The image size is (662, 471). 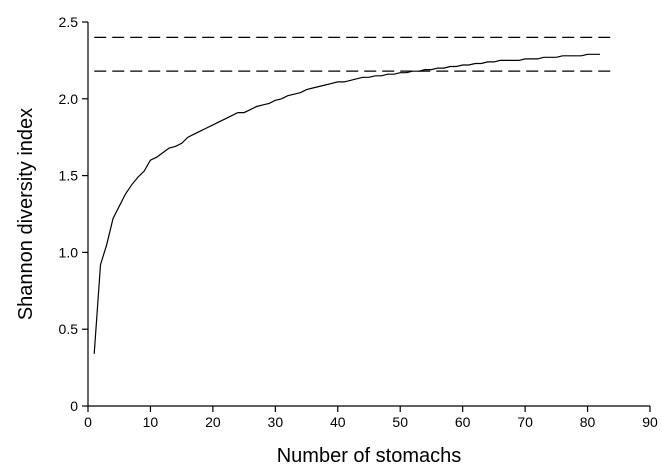 What do you see at coordinates (69, 22) in the screenshot?
I see `y-tick-label: 2.5` at bounding box center [69, 22].